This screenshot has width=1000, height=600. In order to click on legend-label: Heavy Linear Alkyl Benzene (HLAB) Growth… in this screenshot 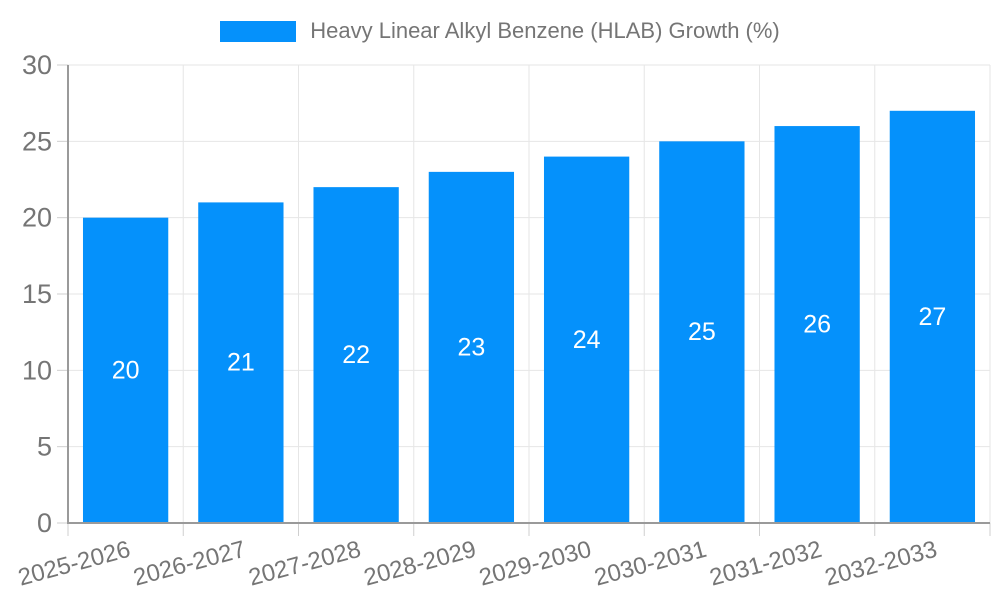, I will do `click(545, 30)`.